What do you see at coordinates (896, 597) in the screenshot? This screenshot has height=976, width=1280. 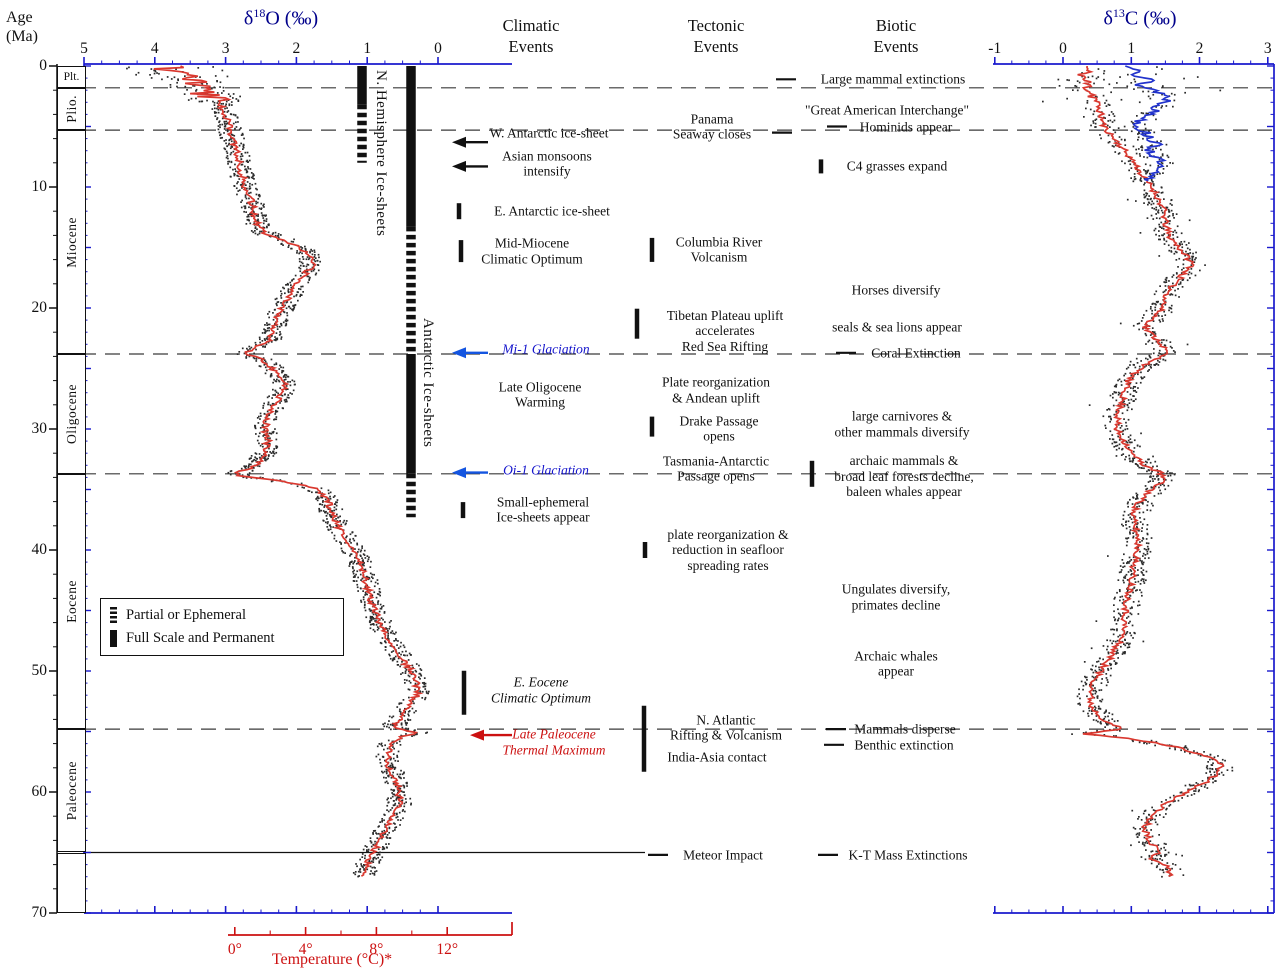 I see `biotic-event: Ungulates diversify, primates decline` at bounding box center [896, 597].